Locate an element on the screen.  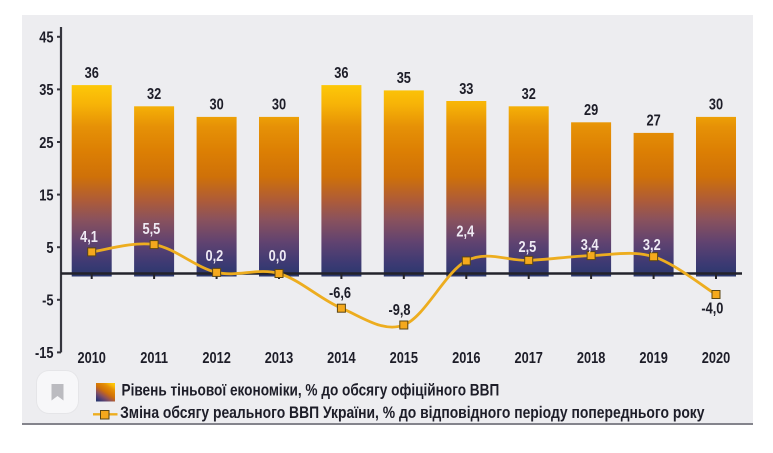
svg-text: 5,5 is located at coordinates (152, 230).